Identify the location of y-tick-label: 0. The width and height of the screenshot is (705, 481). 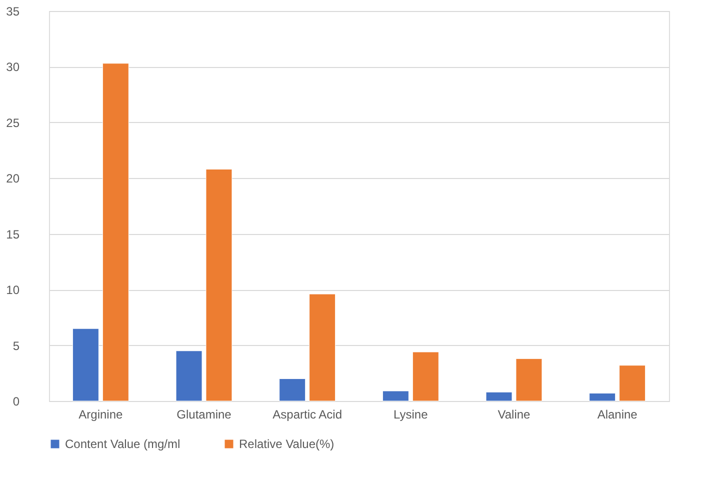
(16, 401).